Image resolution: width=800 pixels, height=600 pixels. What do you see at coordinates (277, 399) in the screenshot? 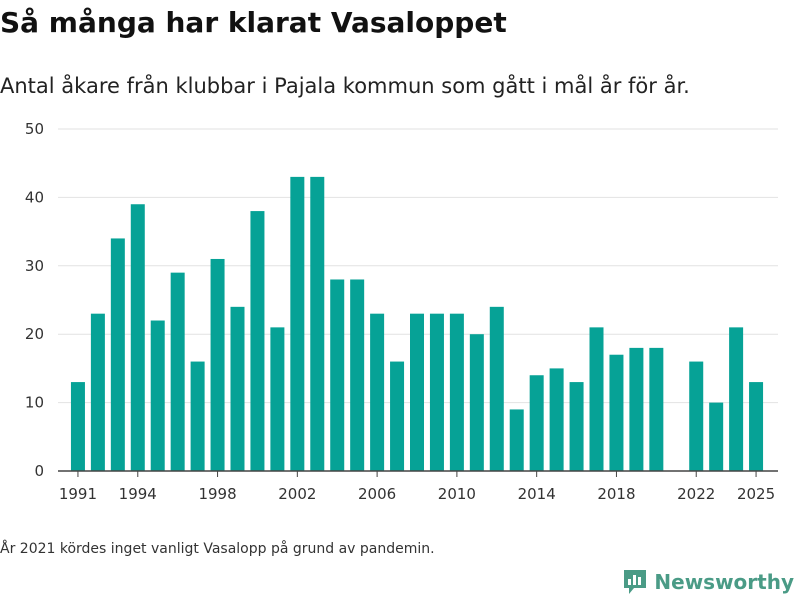
I see `bar-2001` at bounding box center [277, 399].